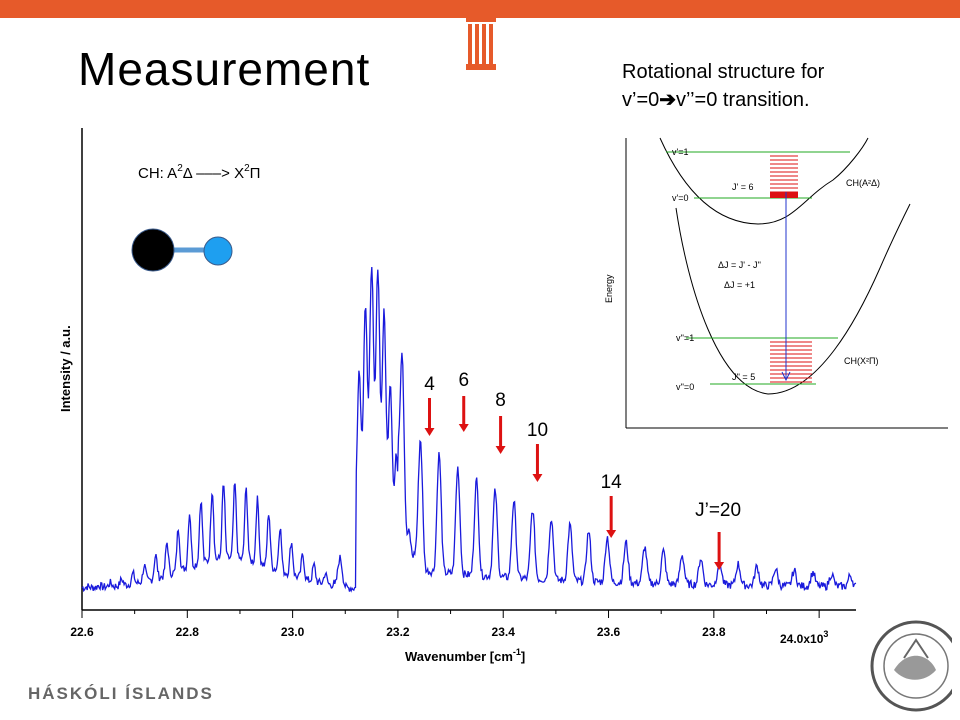  What do you see at coordinates (786, 376) in the screenshot?
I see `transition-arrowhead-icon` at bounding box center [786, 376].